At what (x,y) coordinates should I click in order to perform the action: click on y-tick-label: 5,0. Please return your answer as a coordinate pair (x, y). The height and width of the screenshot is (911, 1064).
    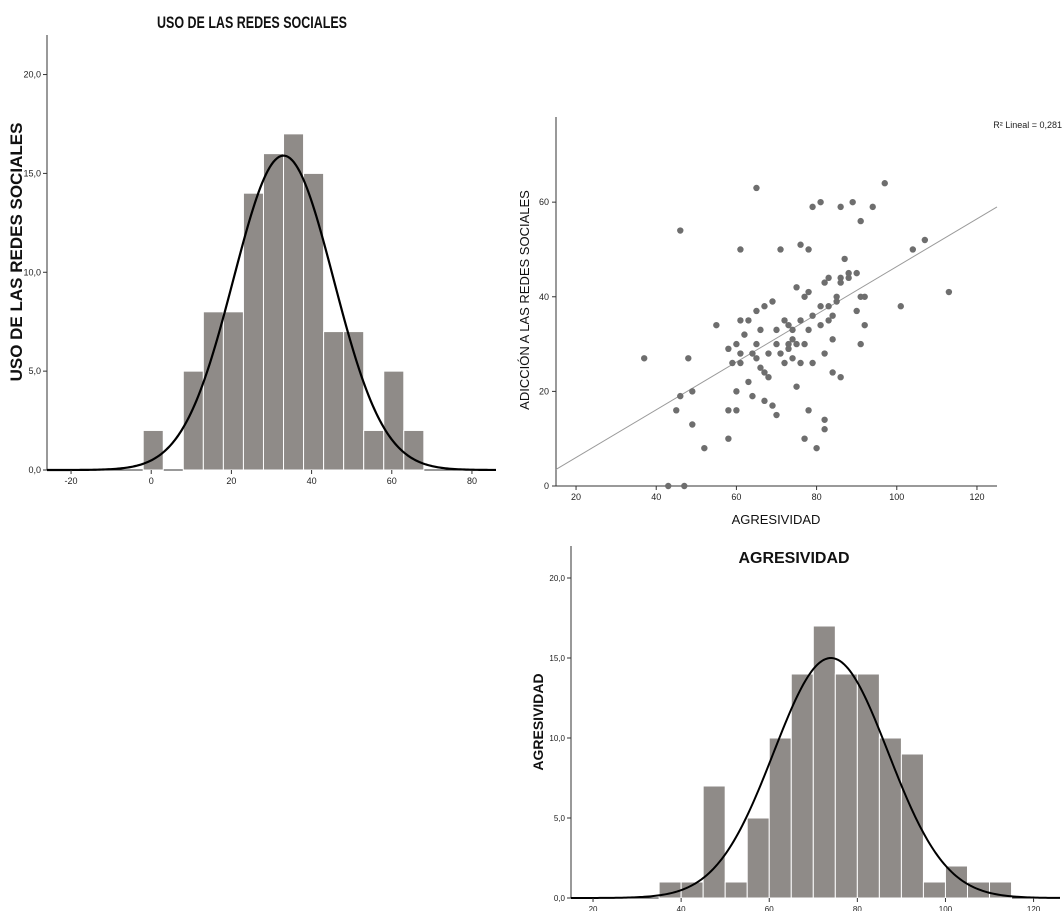
    Looking at the image, I should click on (560, 818).